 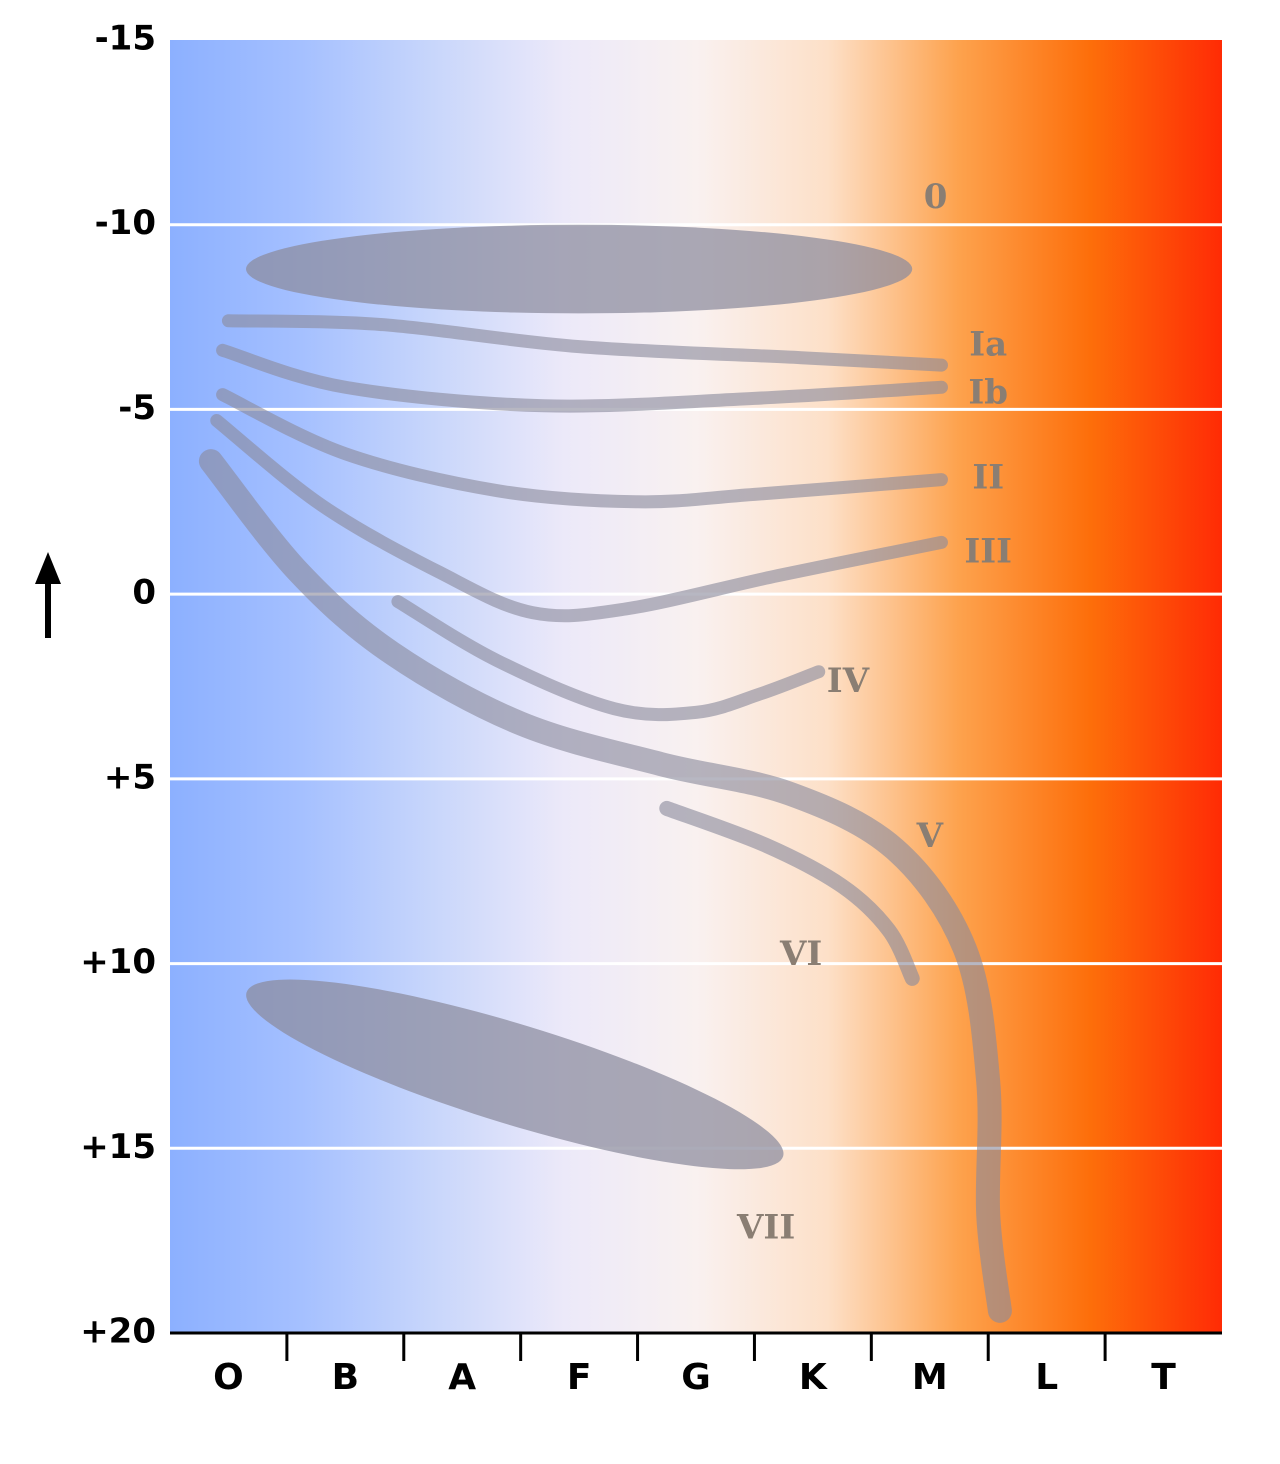 I want to click on class-label-ii: II, so click(x=988, y=478).